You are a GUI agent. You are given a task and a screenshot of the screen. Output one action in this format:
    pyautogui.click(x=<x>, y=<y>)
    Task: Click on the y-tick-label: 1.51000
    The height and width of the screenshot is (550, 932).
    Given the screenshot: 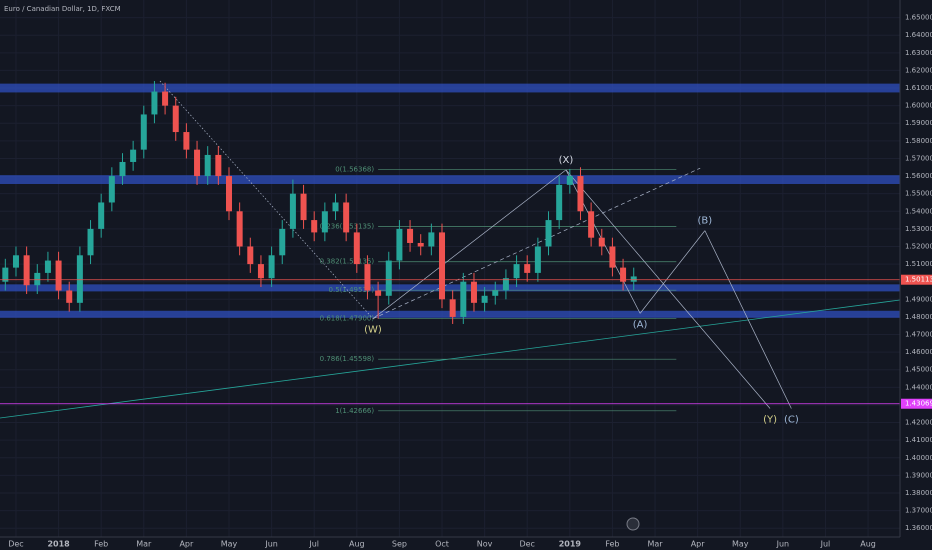 What is the action you would take?
    pyautogui.click(x=918, y=264)
    